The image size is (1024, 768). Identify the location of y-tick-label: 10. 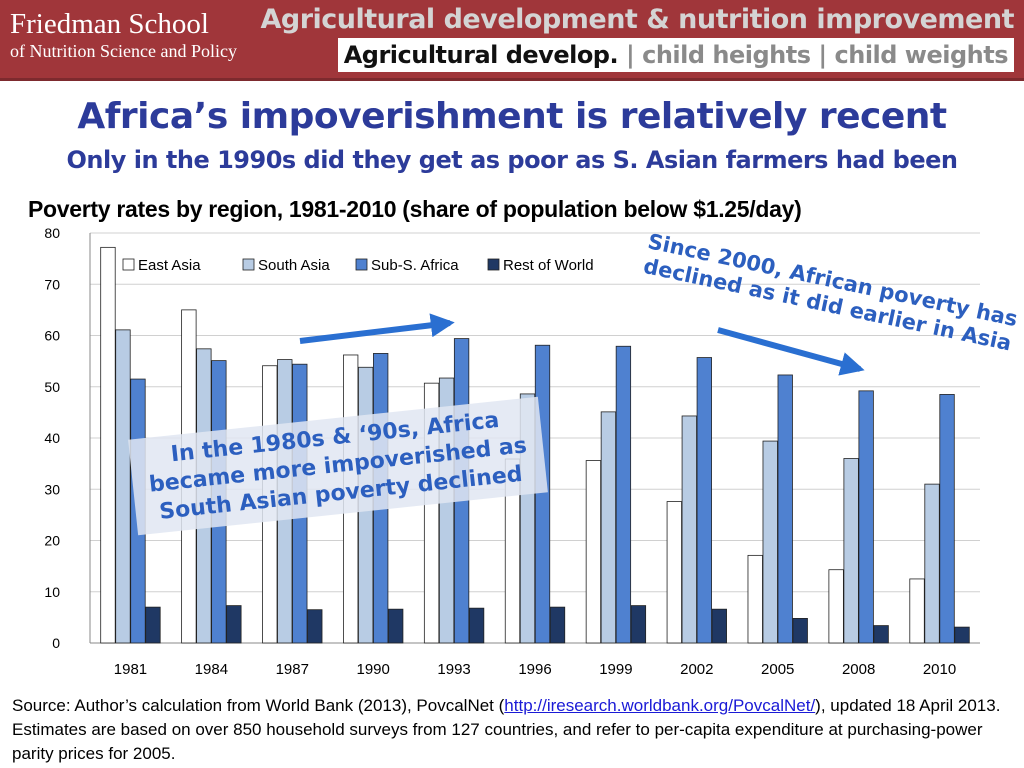
(52, 592).